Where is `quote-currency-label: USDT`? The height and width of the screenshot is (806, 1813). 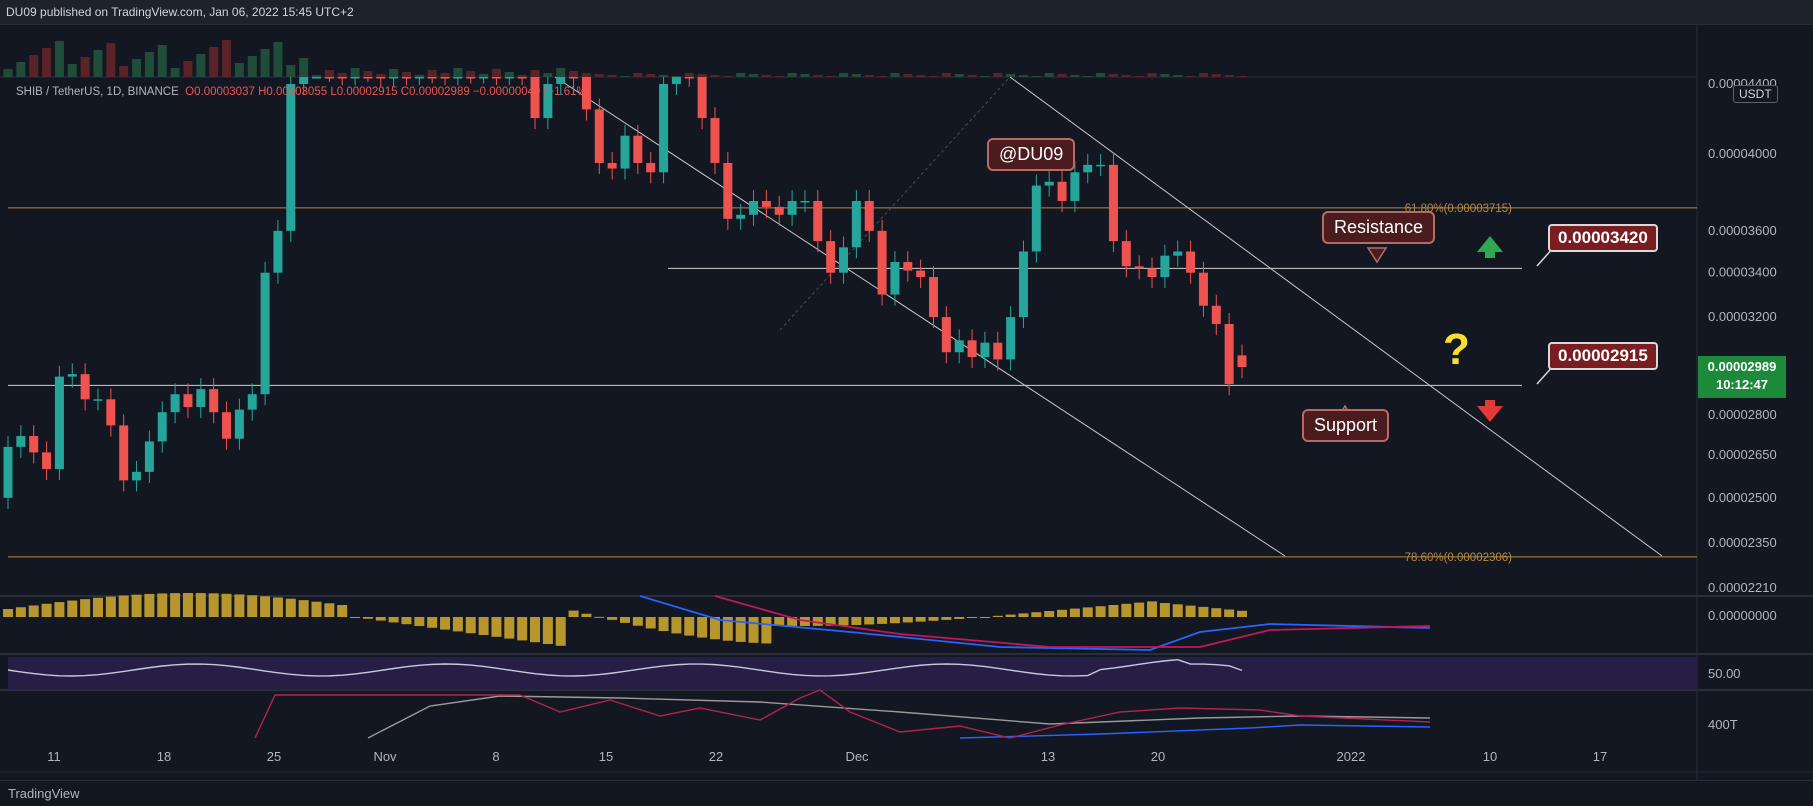
quote-currency-label: USDT is located at coordinates (1755, 94).